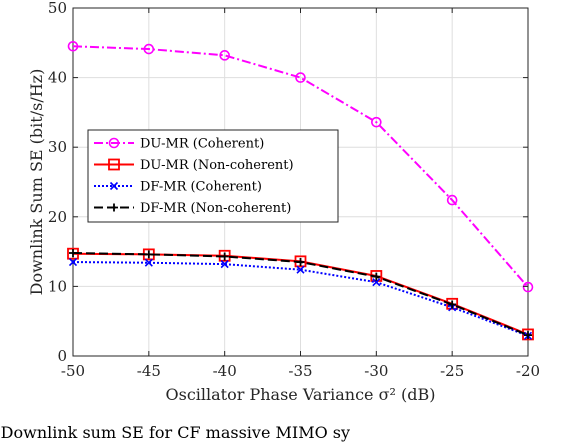  What do you see at coordinates (215, 208) in the screenshot?
I see `legend-label: DF-MR (Non-coherent)` at bounding box center [215, 208].